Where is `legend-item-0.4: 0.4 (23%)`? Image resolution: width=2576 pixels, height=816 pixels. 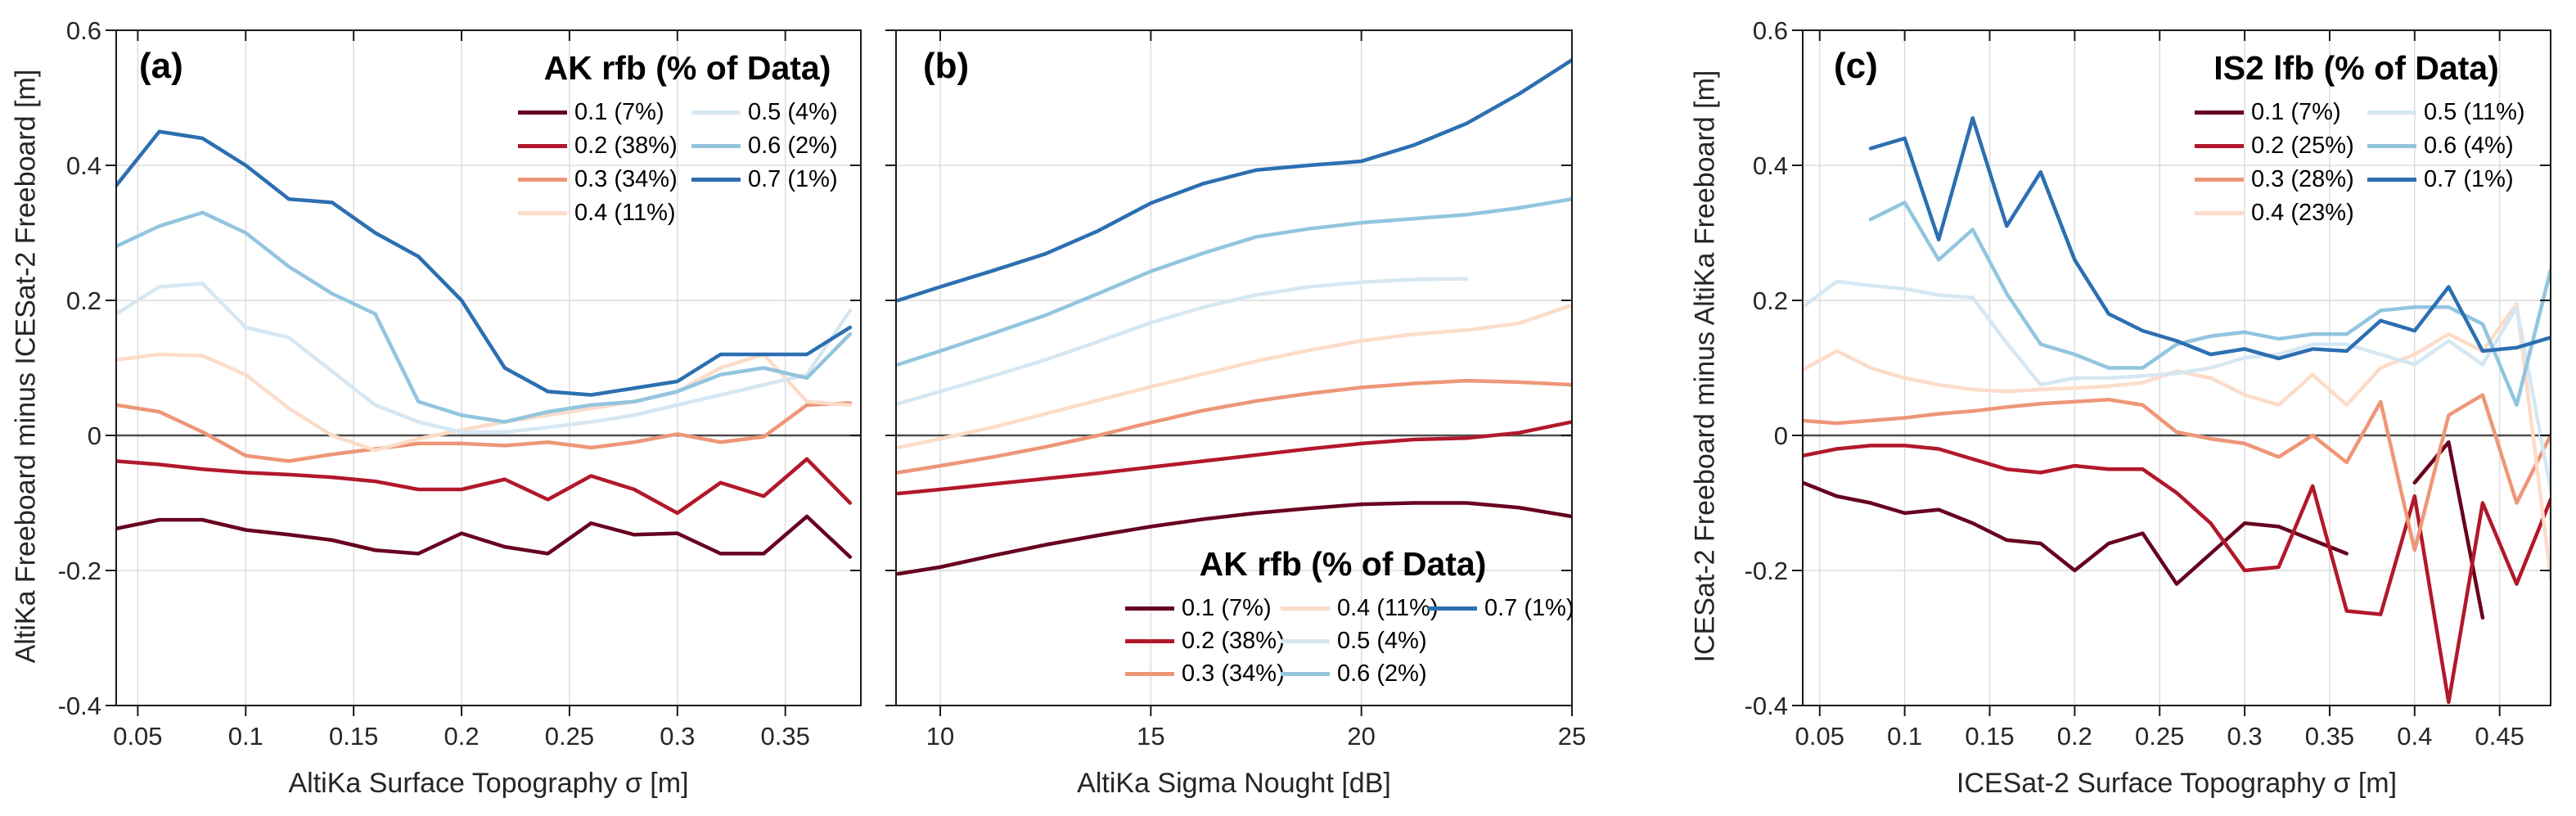 legend-item-0.4: 0.4 (23%) is located at coordinates (2281, 213).